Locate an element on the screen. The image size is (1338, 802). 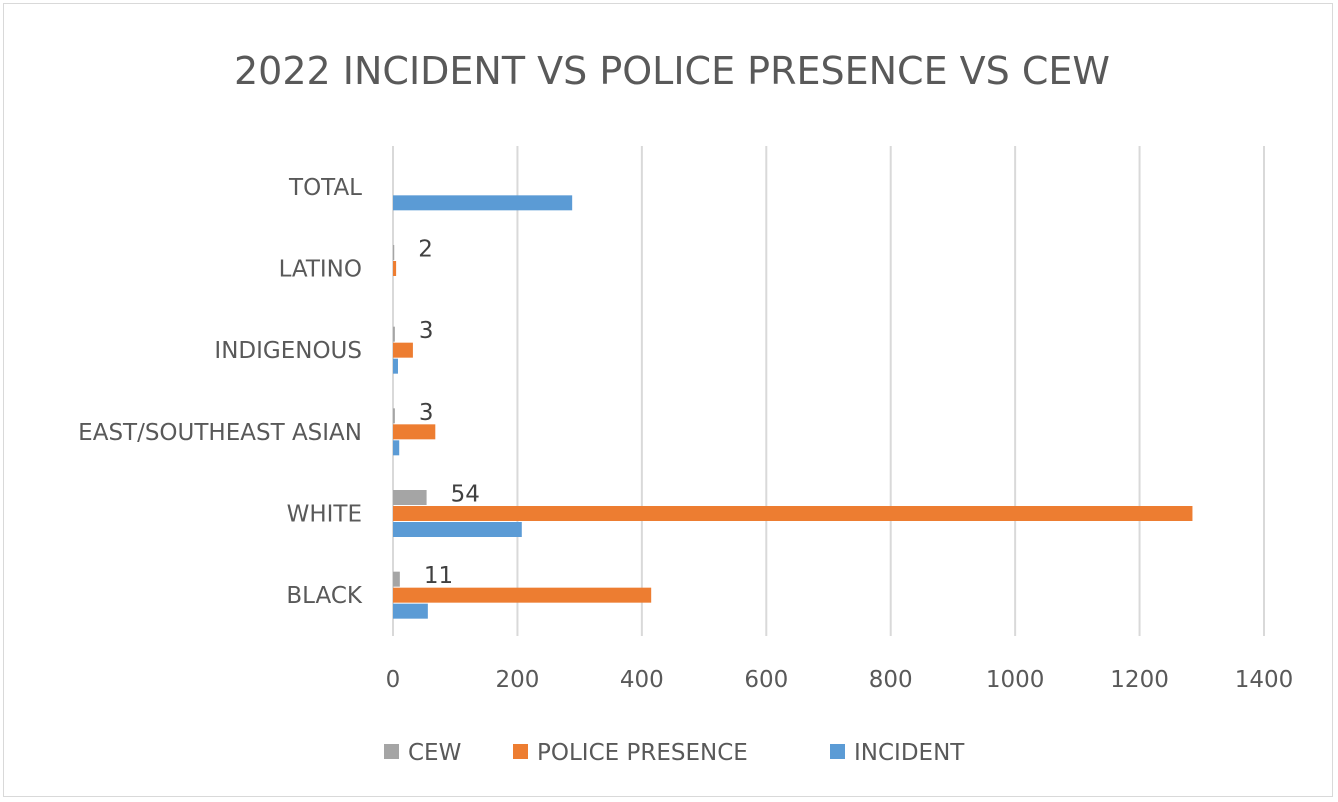
x-tick-label: 800 is located at coordinates (891, 680).